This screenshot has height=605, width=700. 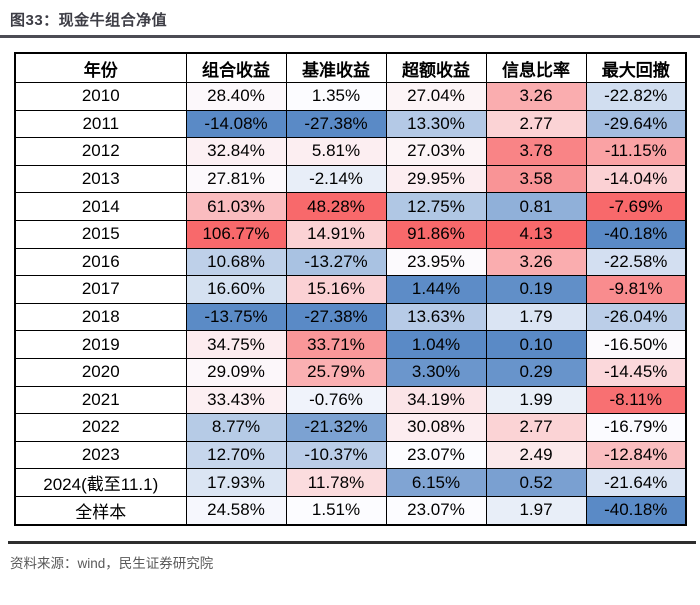 What do you see at coordinates (336, 206) in the screenshot?
I see `value-cell: 48.28%` at bounding box center [336, 206].